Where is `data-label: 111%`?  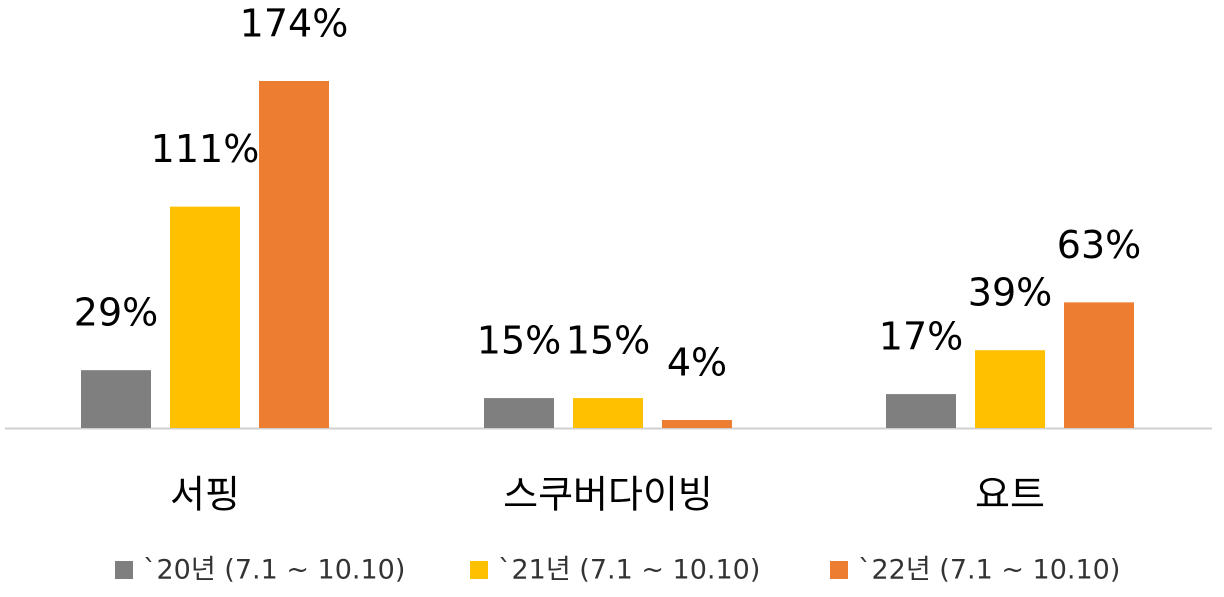
data-label: 111% is located at coordinates (205, 149).